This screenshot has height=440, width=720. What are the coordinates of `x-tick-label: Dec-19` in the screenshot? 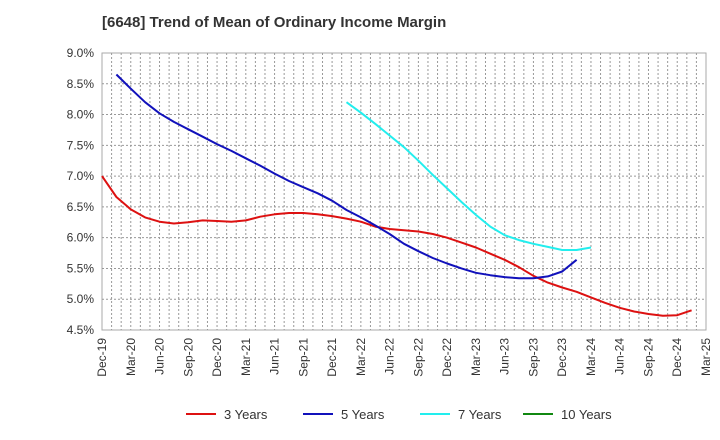 It's located at (102, 357).